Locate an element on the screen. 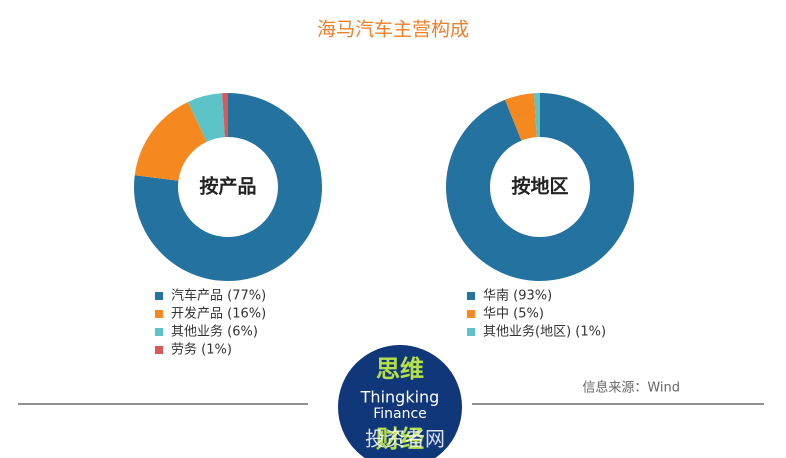 The width and height of the screenshot is (786, 458). legend-label: 华中 (5%) is located at coordinates (513, 314).